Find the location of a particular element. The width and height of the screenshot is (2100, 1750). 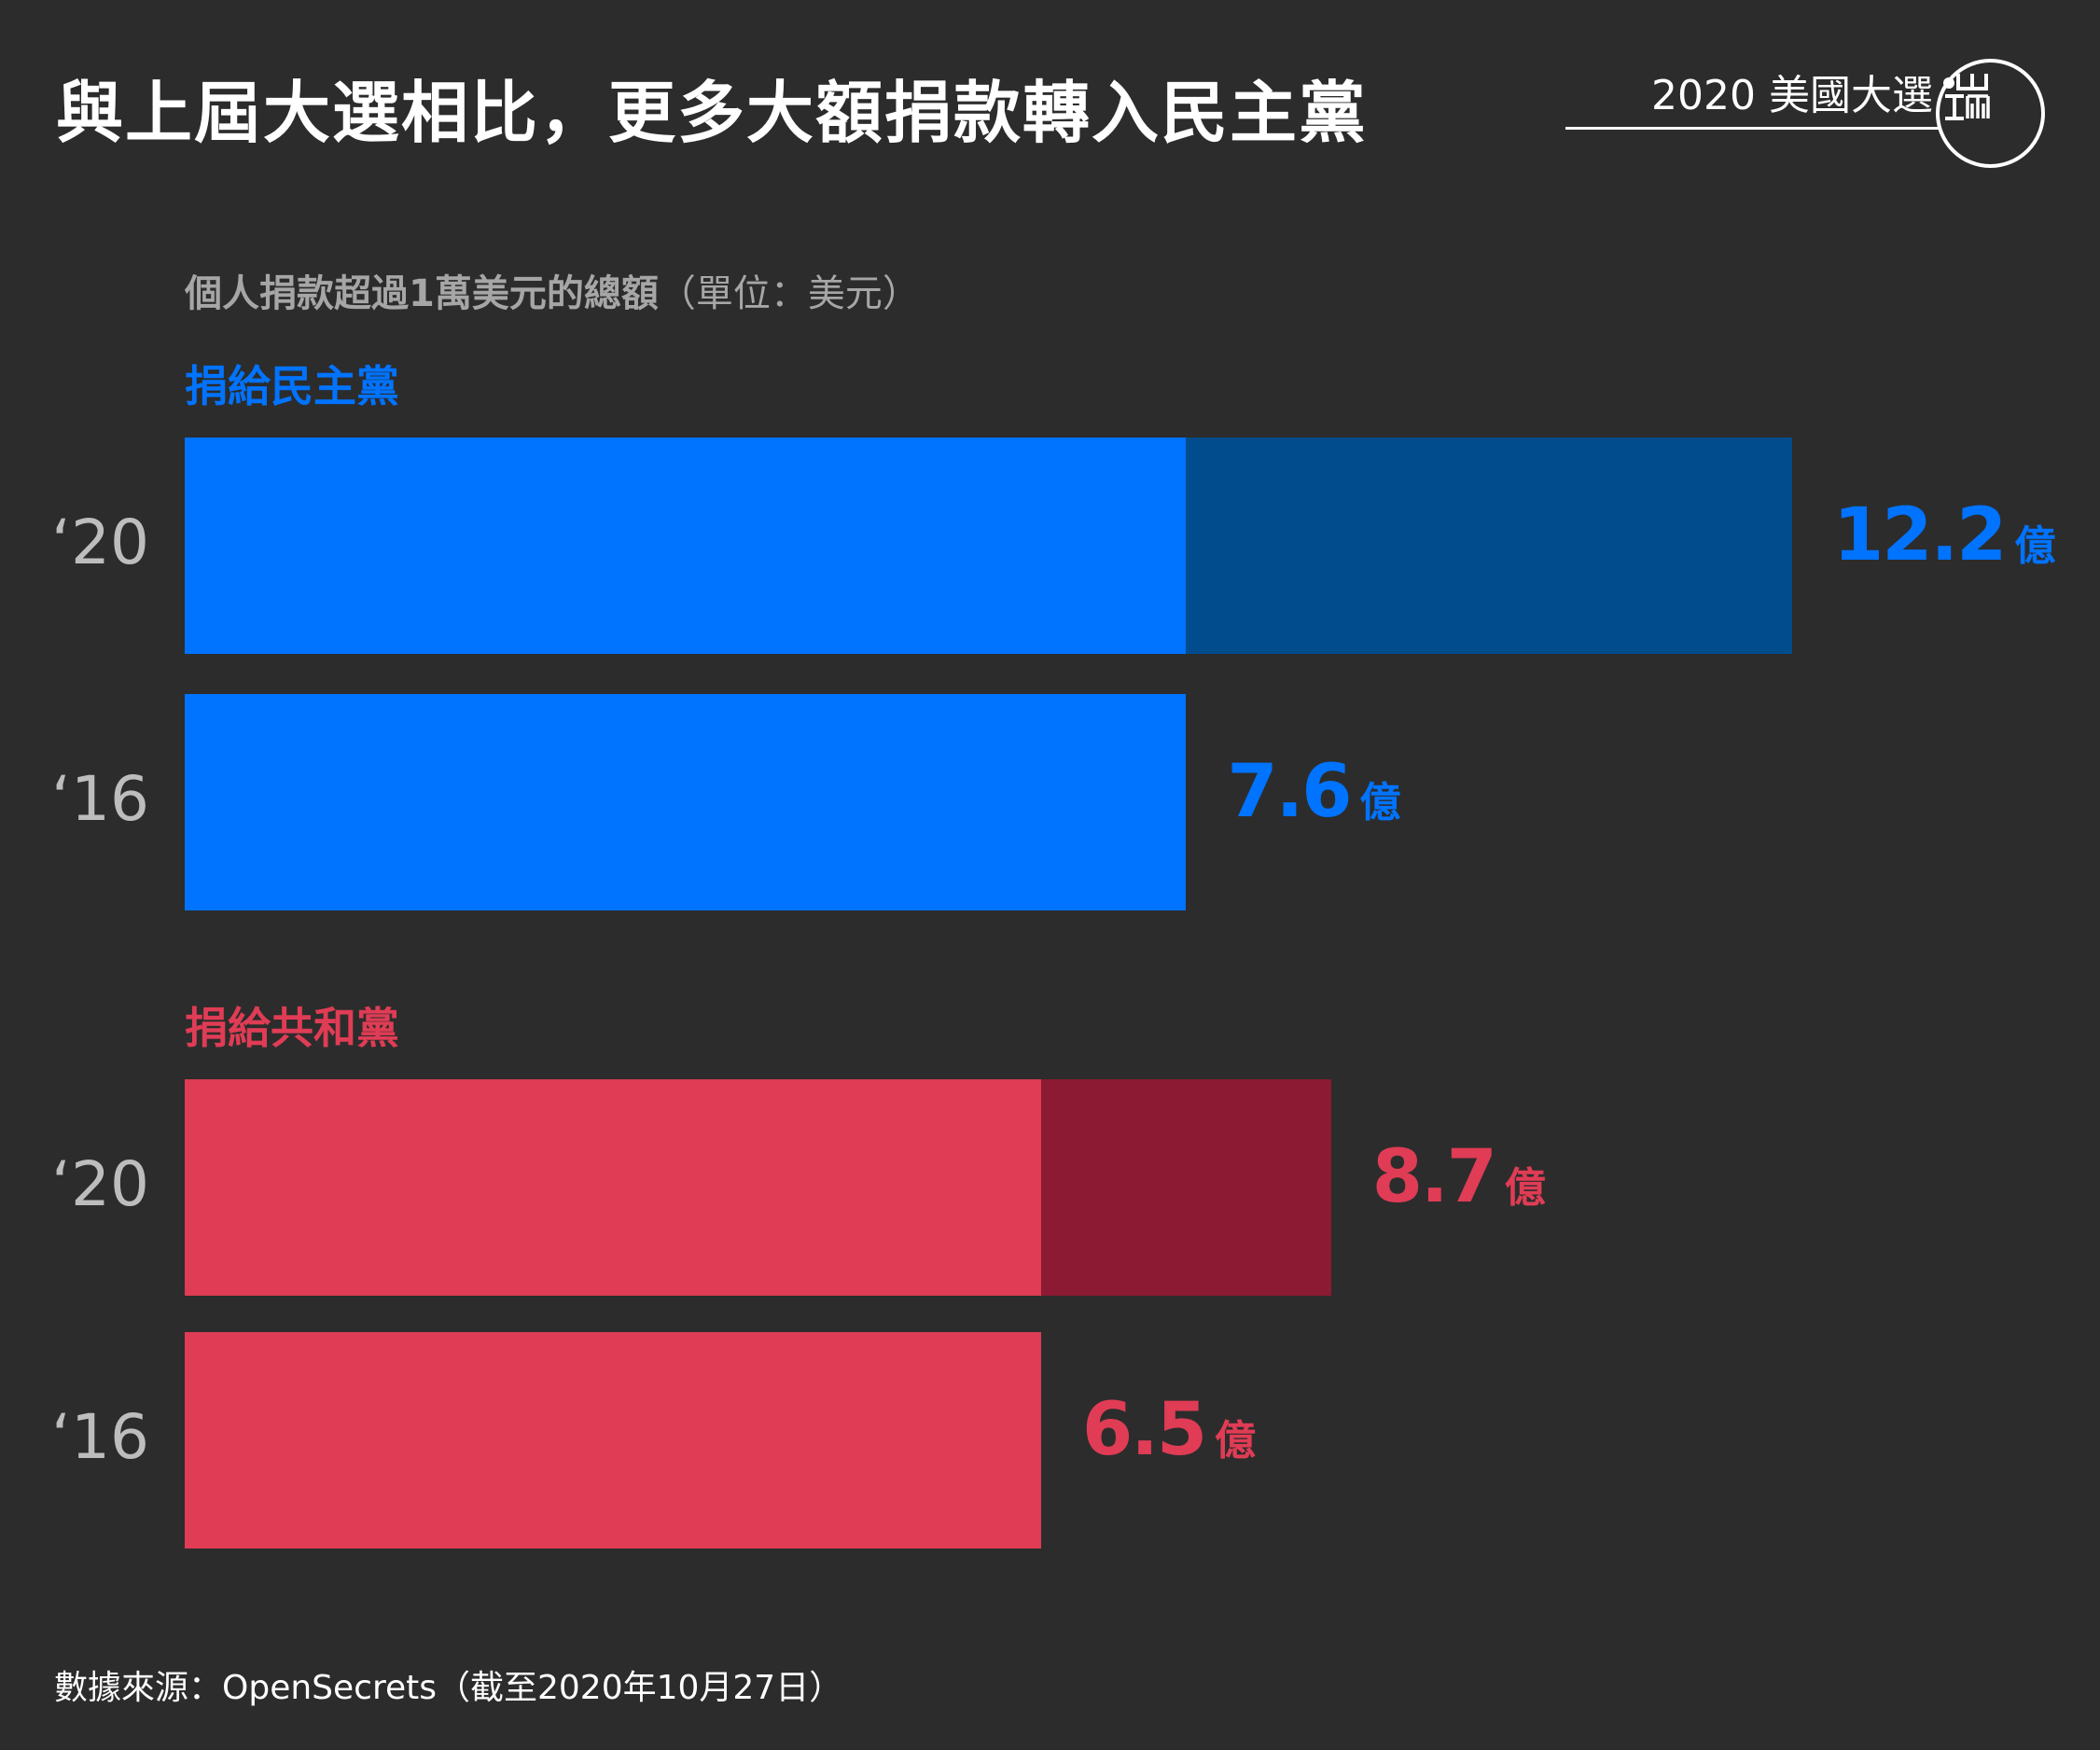

value-label: 7.6 億 is located at coordinates (1313, 792).